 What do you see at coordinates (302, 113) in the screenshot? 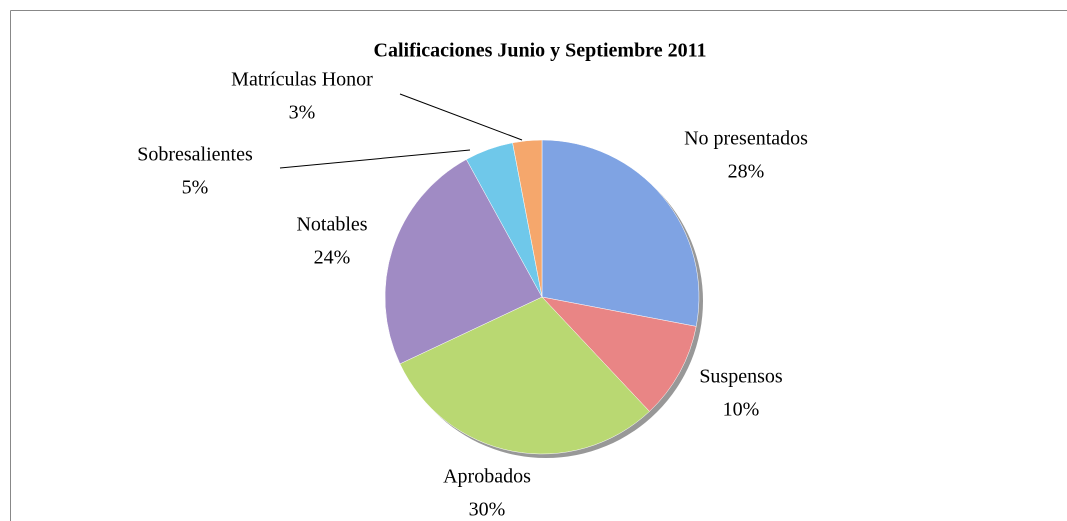
I see `slice-value-label: 3%` at bounding box center [302, 113].